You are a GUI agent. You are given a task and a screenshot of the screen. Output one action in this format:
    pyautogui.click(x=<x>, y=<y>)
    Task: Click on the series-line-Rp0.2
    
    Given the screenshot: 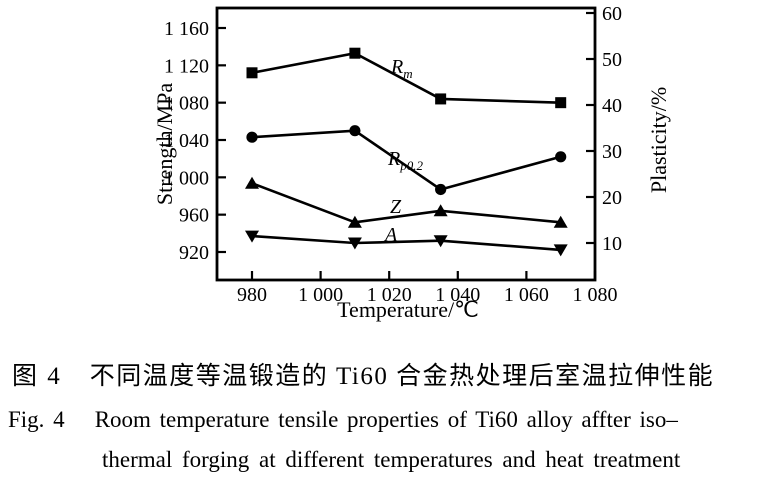 What is the action you would take?
    pyautogui.click(x=406, y=160)
    